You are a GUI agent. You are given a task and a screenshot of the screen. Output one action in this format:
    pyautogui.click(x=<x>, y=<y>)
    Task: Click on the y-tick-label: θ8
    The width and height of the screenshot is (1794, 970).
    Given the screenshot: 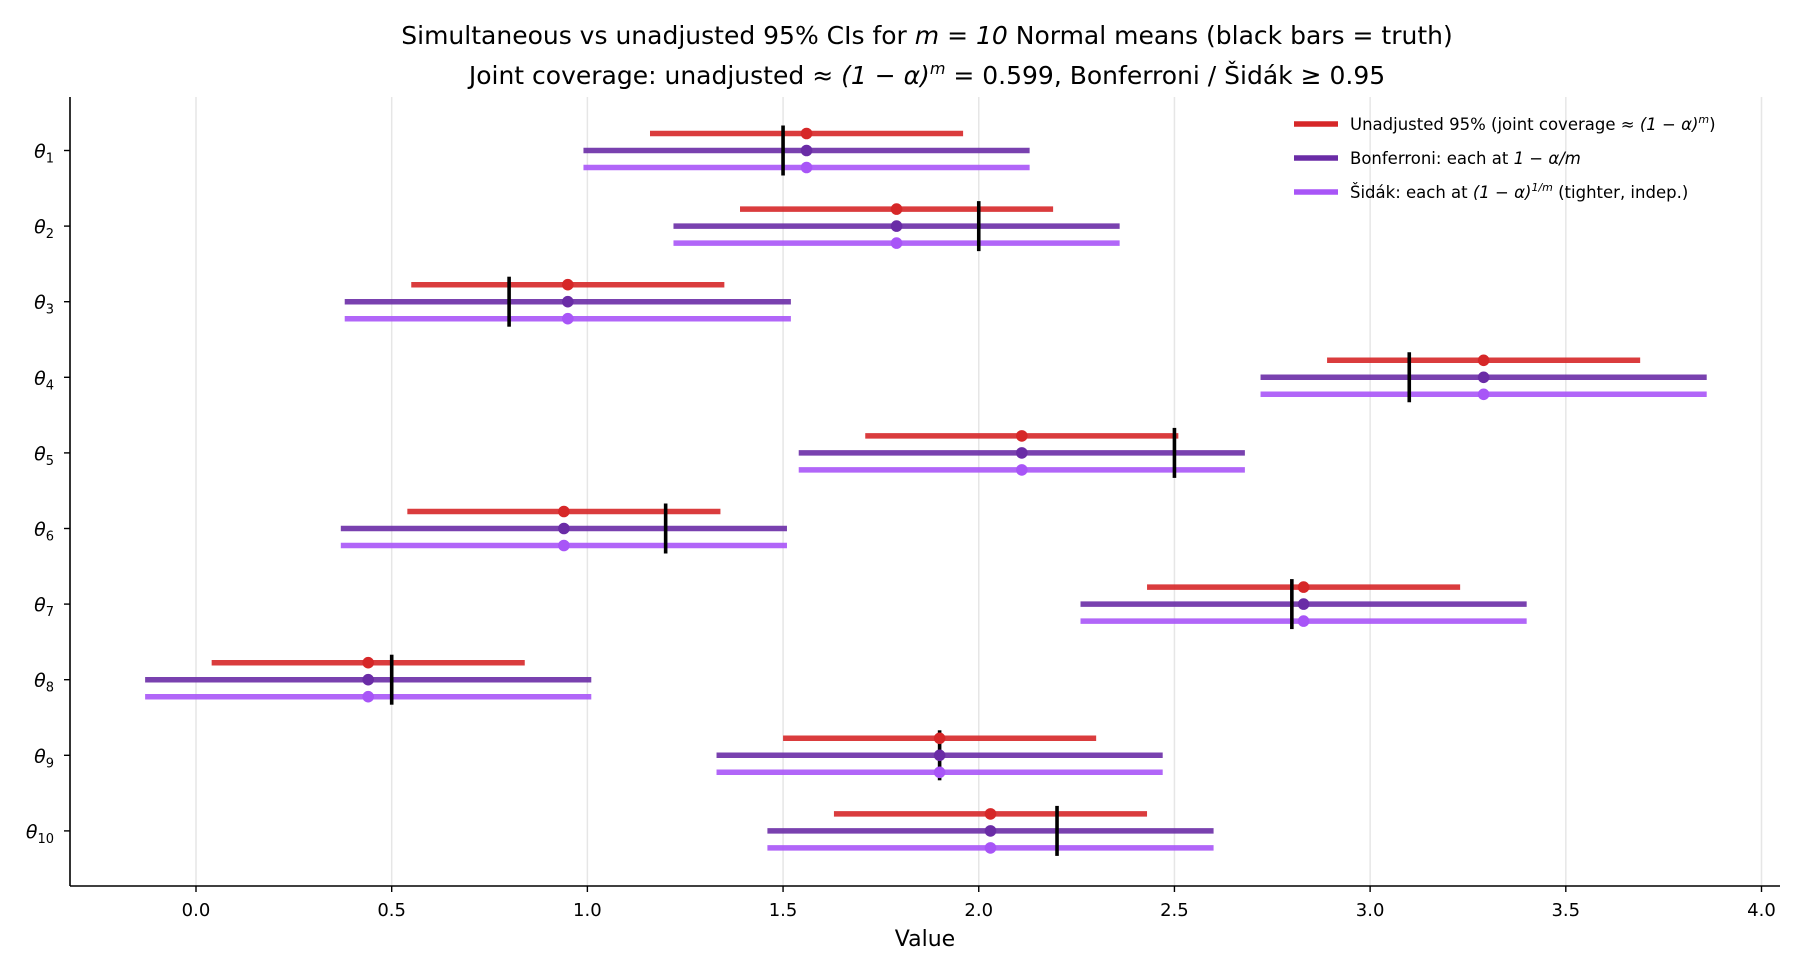 What is the action you would take?
    pyautogui.click(x=44, y=683)
    